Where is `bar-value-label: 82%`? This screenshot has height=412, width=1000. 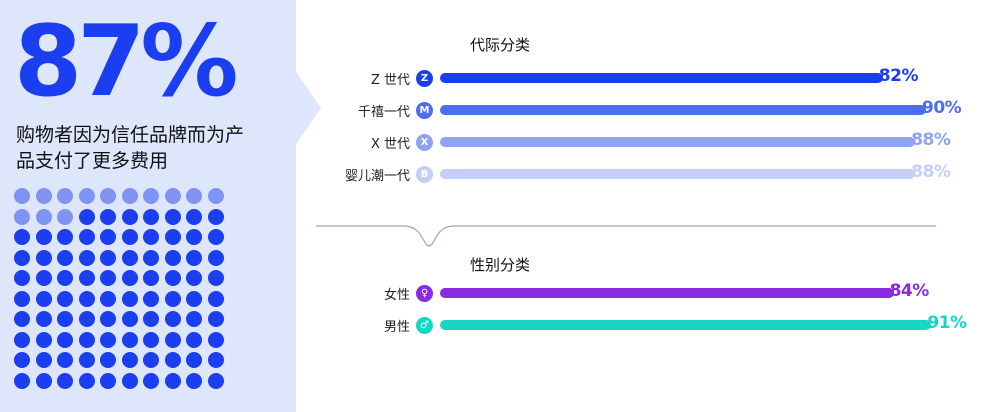 bar-value-label: 82% is located at coordinates (898, 76).